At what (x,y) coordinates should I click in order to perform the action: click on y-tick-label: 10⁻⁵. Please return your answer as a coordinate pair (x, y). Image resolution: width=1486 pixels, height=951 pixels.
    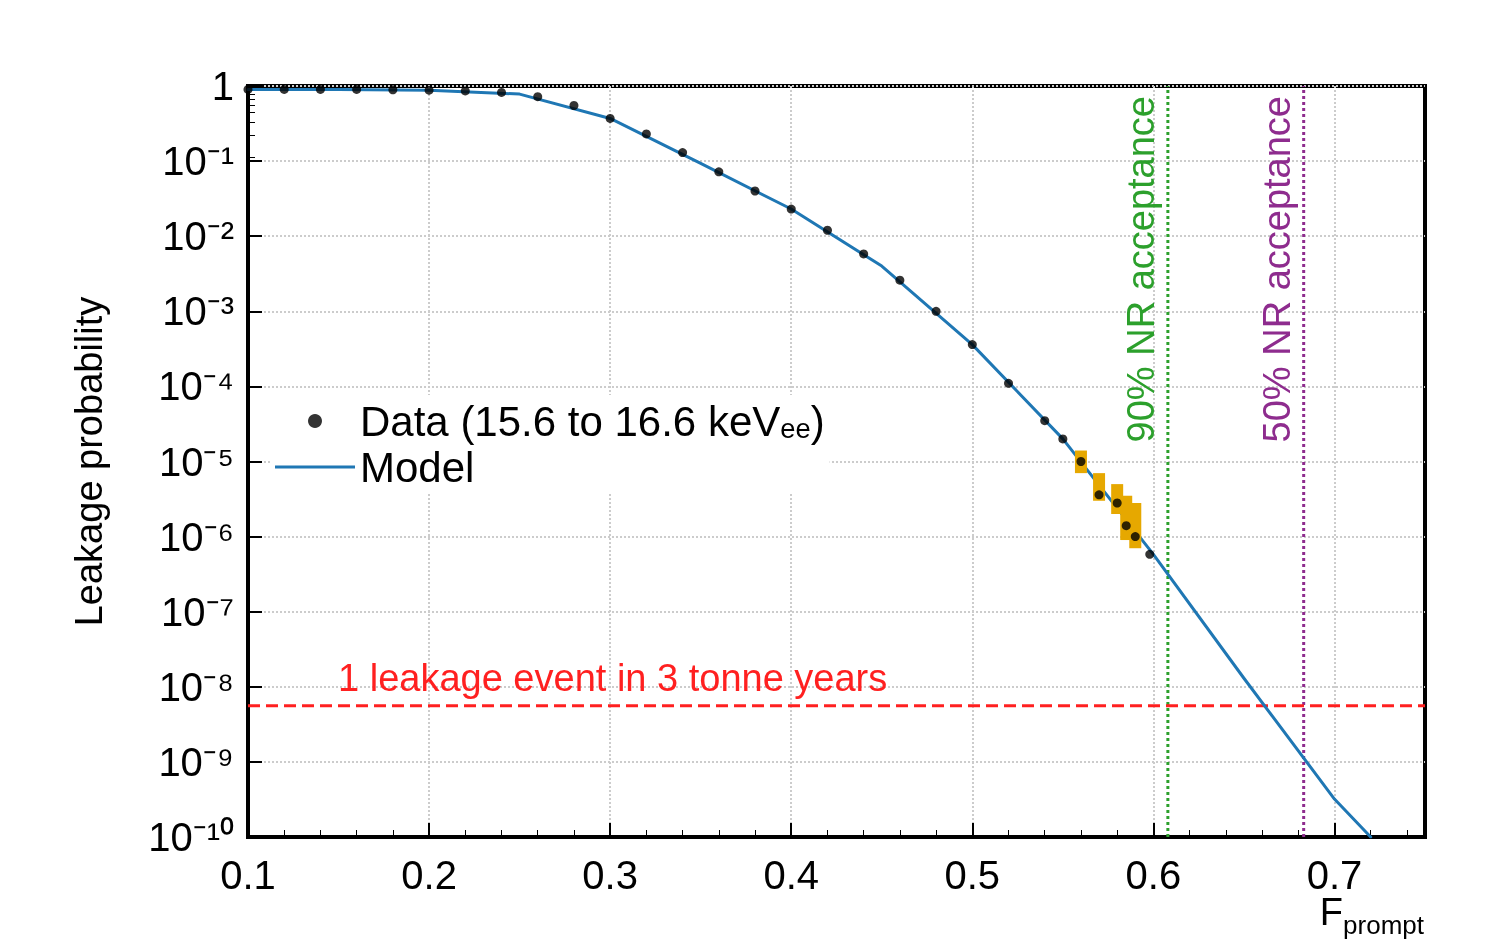
    Looking at the image, I should click on (196, 461).